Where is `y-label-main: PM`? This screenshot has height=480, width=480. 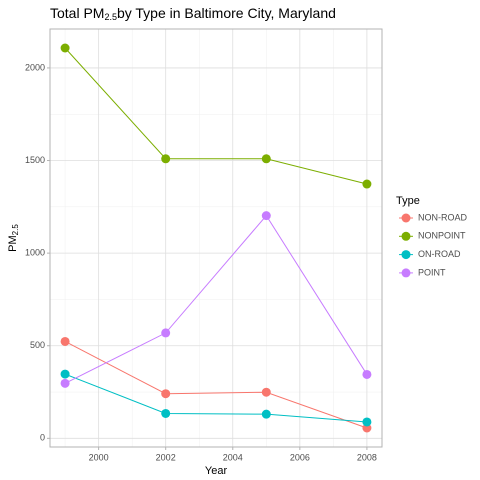 y-label-main: PM is located at coordinates (13, 243).